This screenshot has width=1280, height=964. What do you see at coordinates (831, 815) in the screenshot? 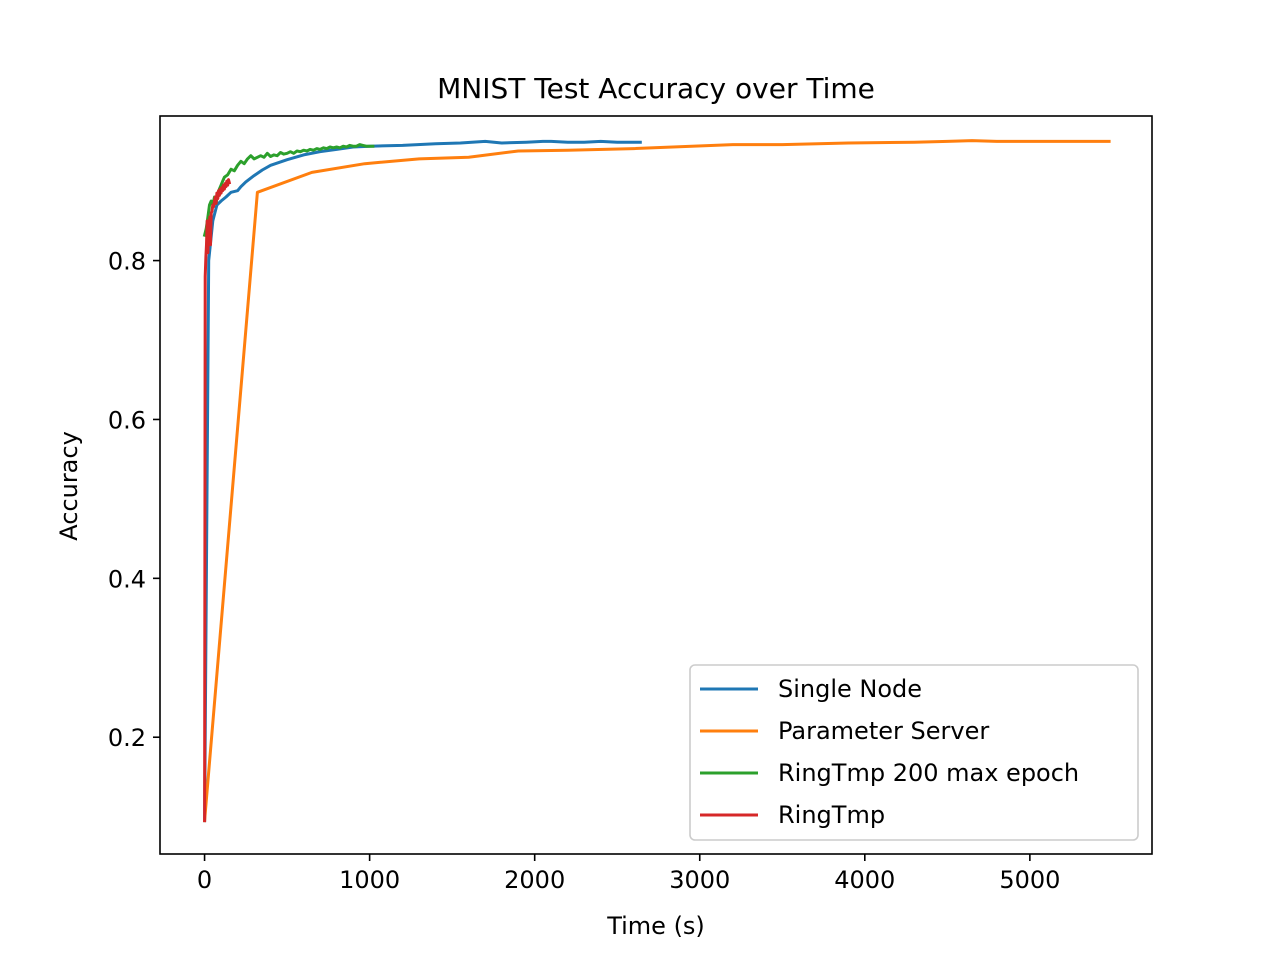
I see `legend-label-ringtmp: RingTmp` at bounding box center [831, 815].